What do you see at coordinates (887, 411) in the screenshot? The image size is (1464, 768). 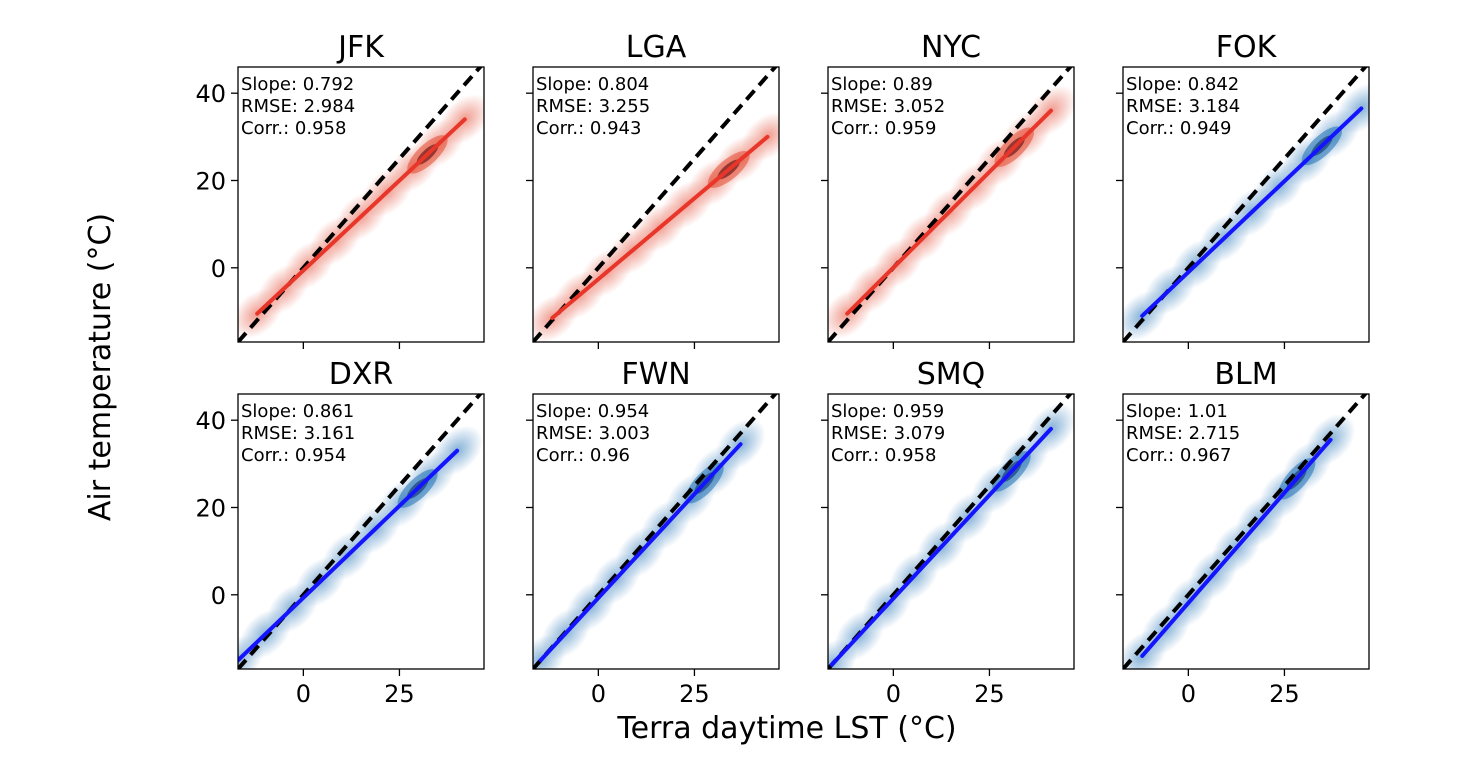 I see `stats-annotation: Slope: 0.959` at bounding box center [887, 411].